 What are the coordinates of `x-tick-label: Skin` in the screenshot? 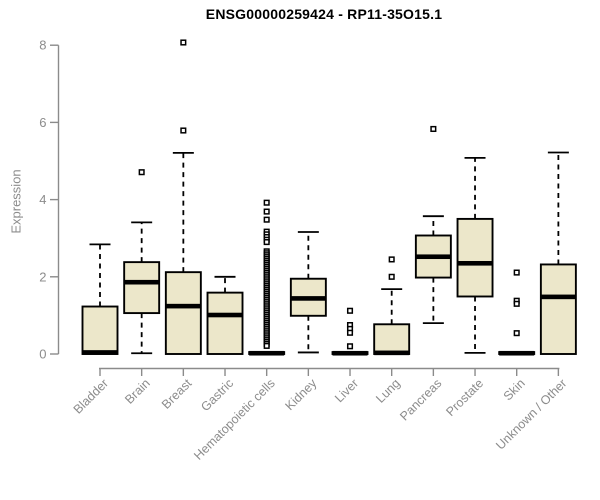 It's located at (514, 389).